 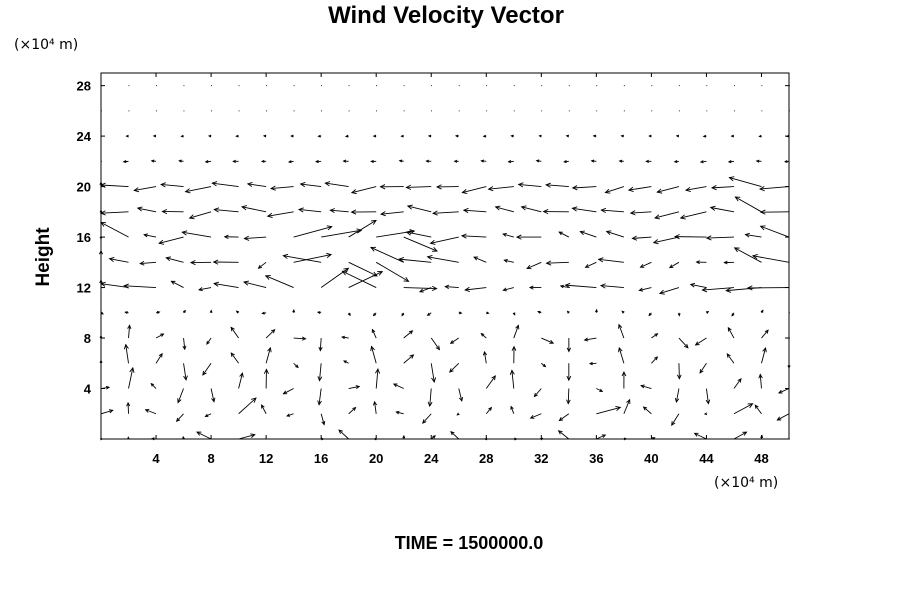 What do you see at coordinates (376, 458) in the screenshot?
I see `x-tick-label: 20` at bounding box center [376, 458].